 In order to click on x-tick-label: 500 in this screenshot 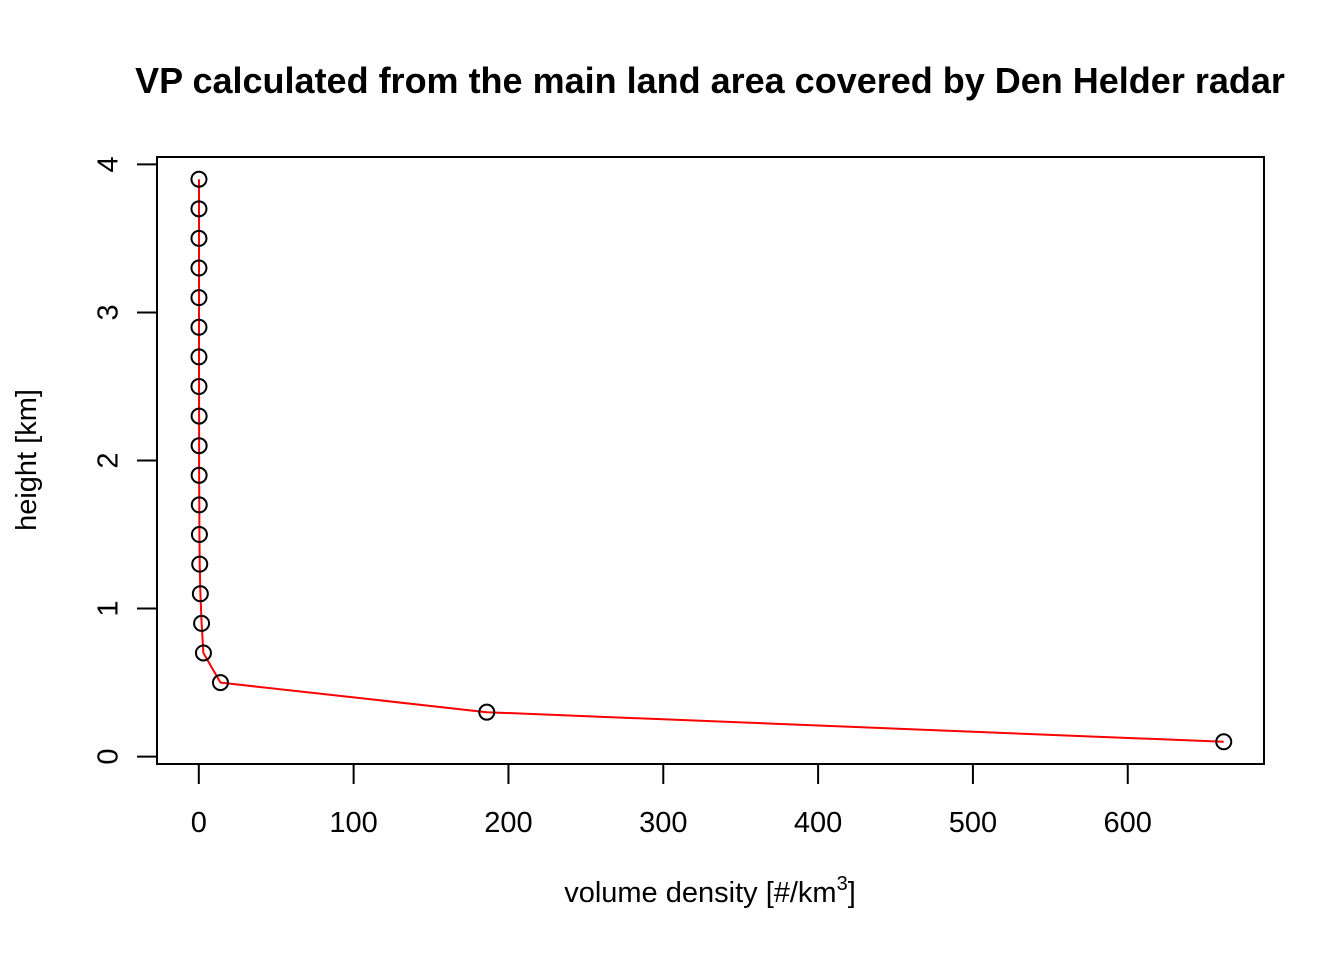, I will do `click(973, 823)`.